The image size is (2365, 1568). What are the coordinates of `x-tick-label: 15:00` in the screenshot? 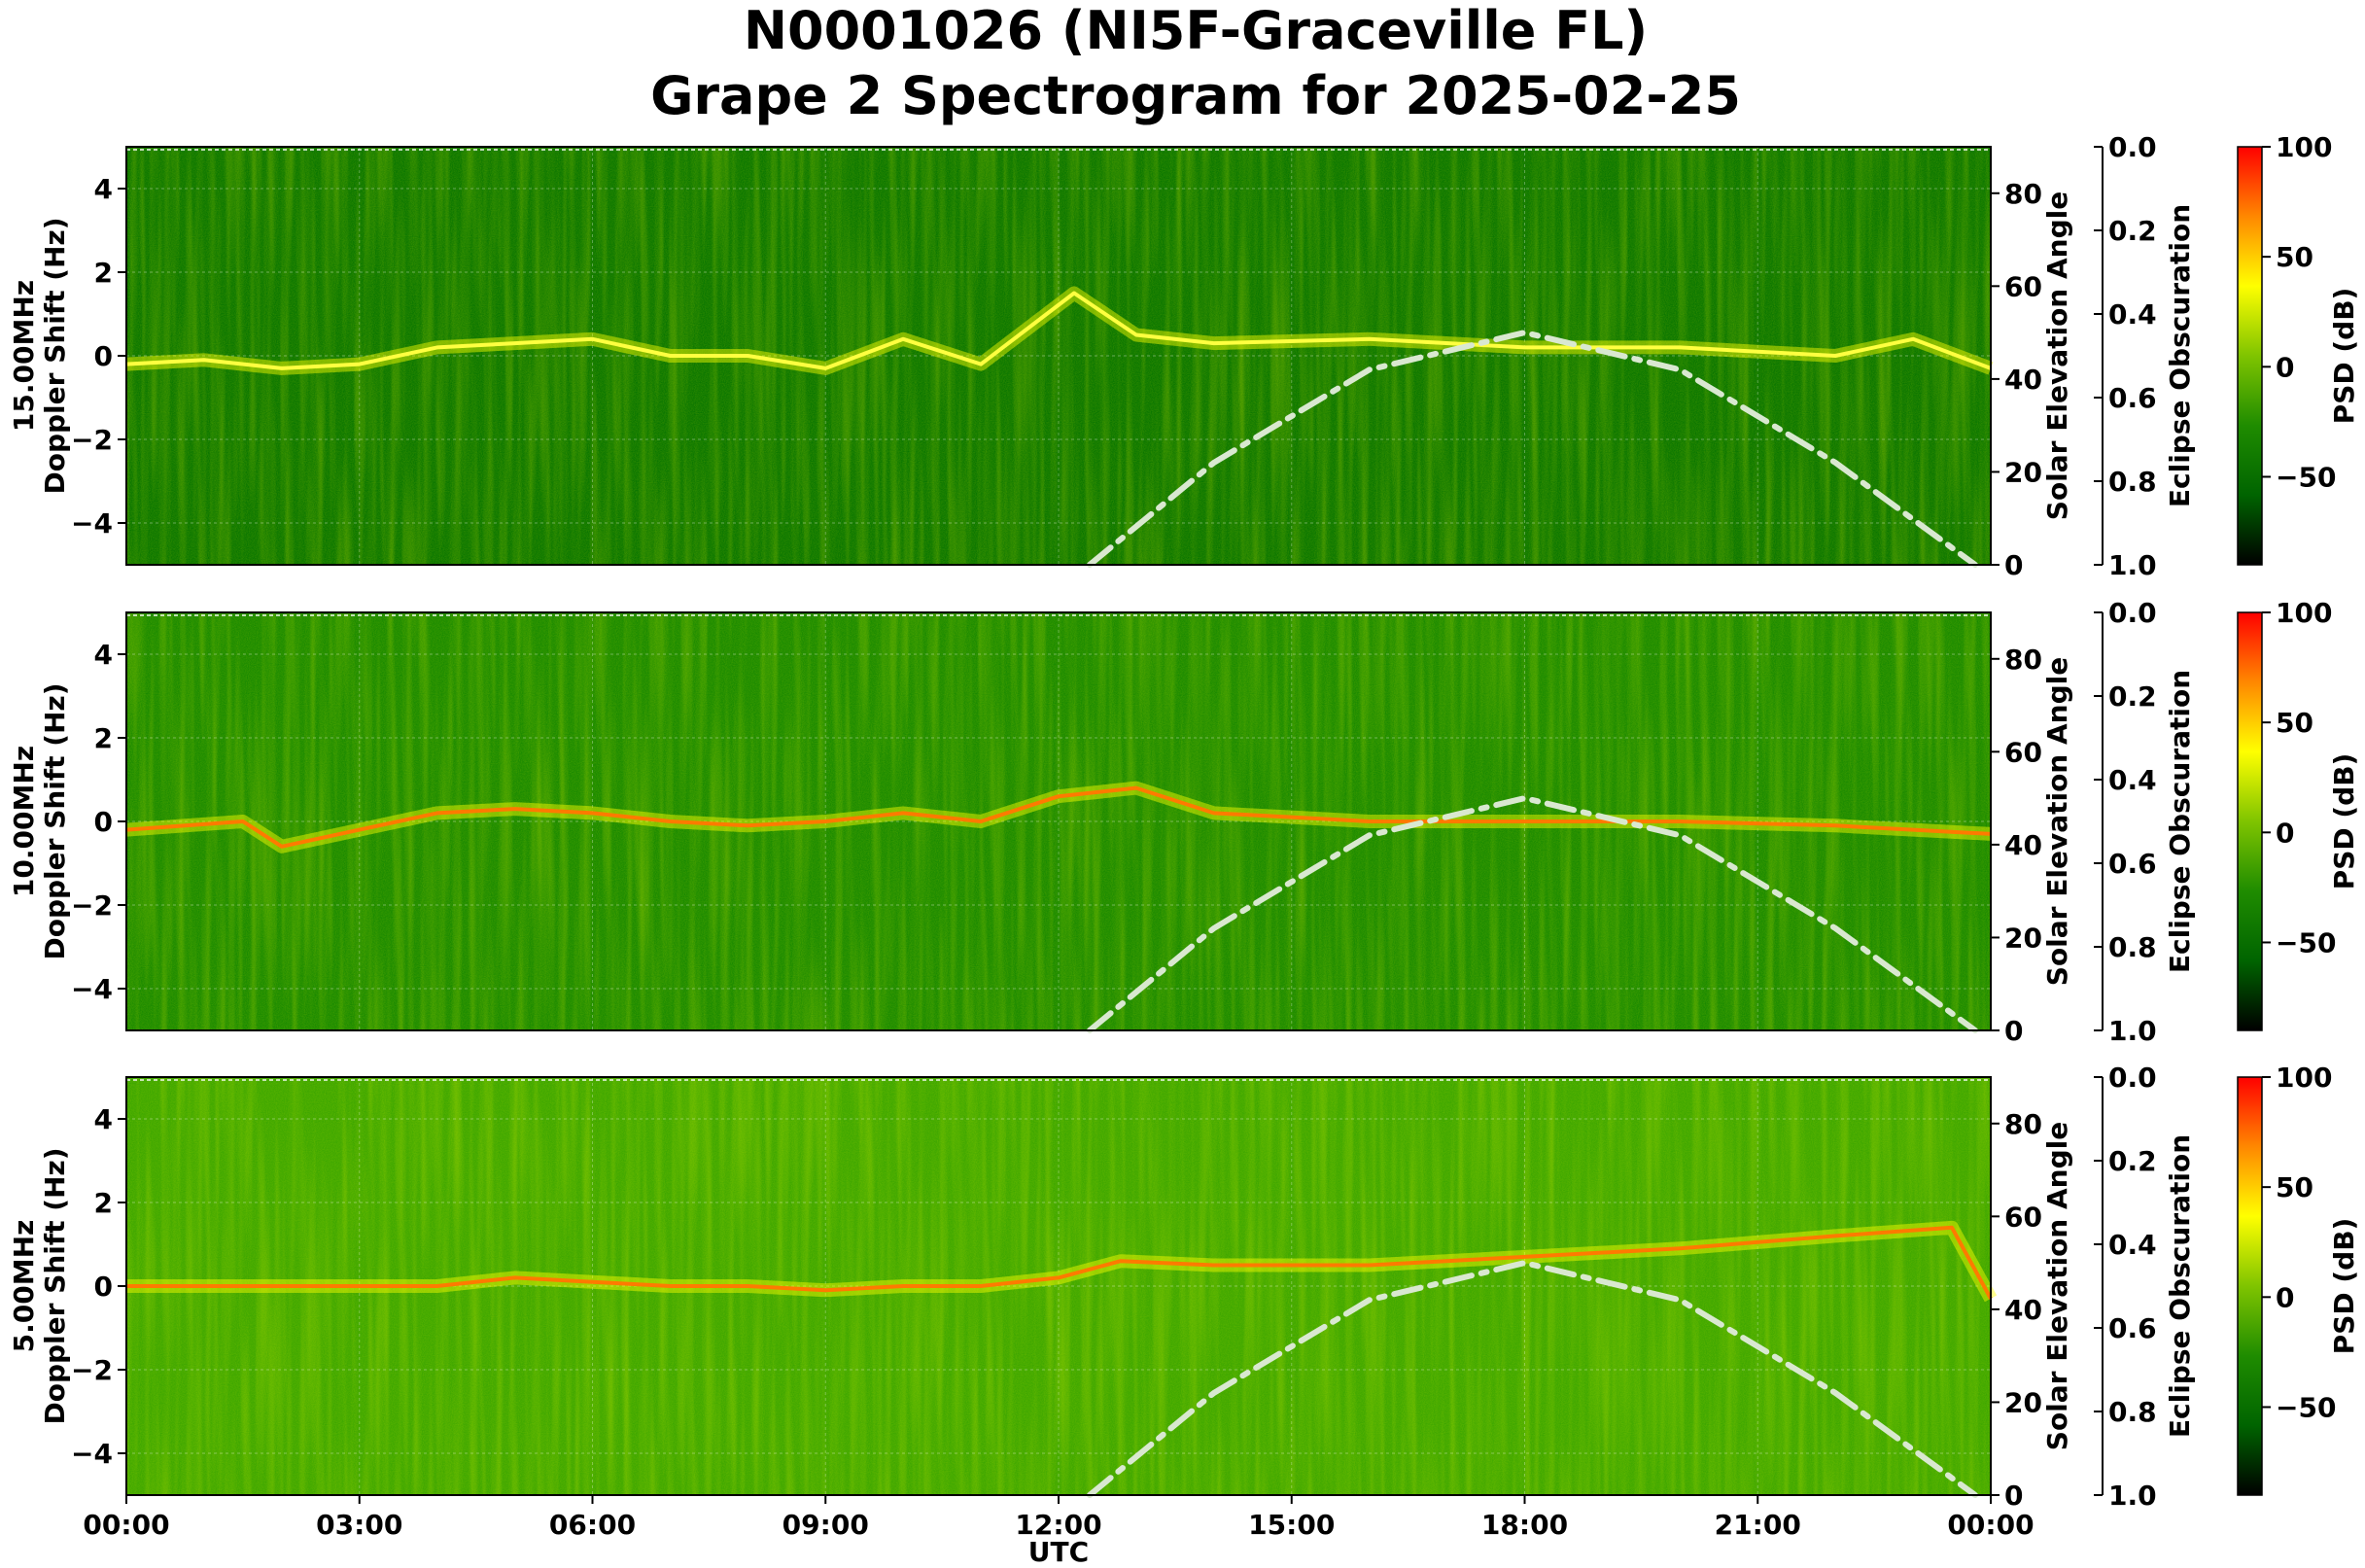 It's located at (1292, 1525).